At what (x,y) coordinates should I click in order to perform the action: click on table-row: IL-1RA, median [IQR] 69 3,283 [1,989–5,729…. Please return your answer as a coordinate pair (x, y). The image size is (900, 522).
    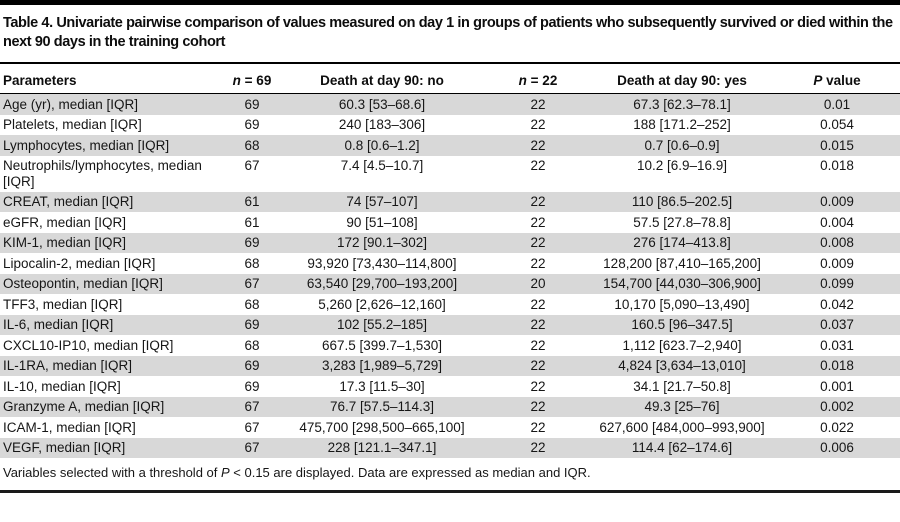
    Looking at the image, I should click on (450, 365).